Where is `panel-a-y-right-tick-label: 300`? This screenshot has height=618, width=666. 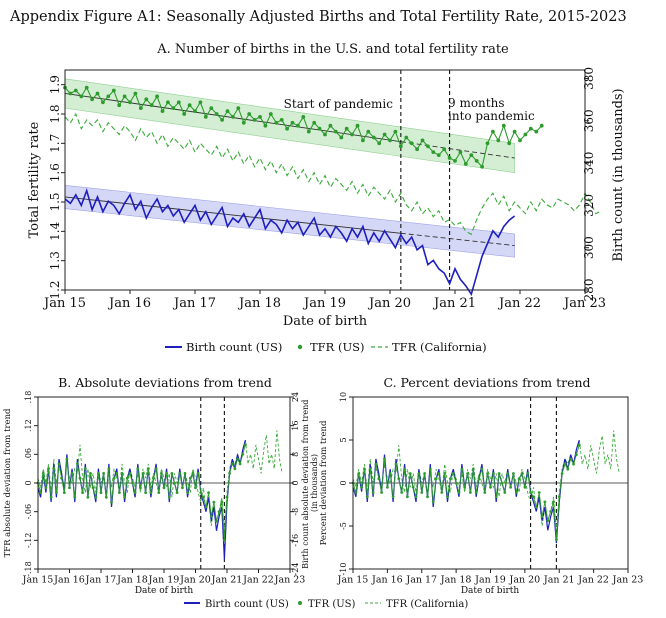
panel-a-y-right-tick-label: 300 is located at coordinates (589, 247).